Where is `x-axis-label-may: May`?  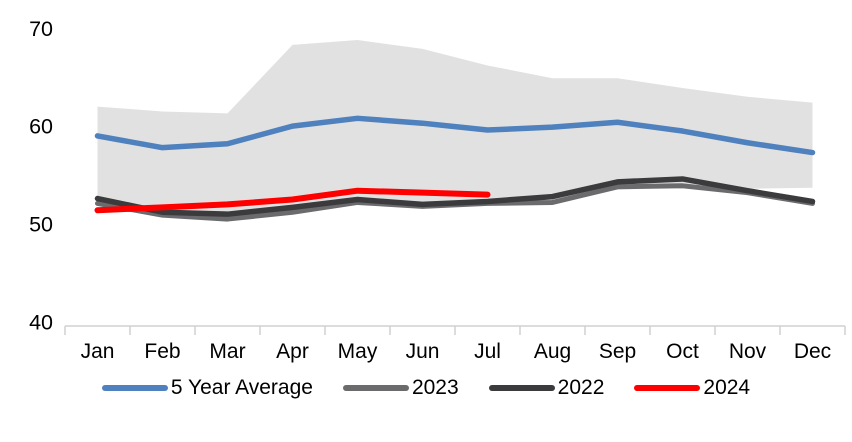 x-axis-label-may: May is located at coordinates (358, 351).